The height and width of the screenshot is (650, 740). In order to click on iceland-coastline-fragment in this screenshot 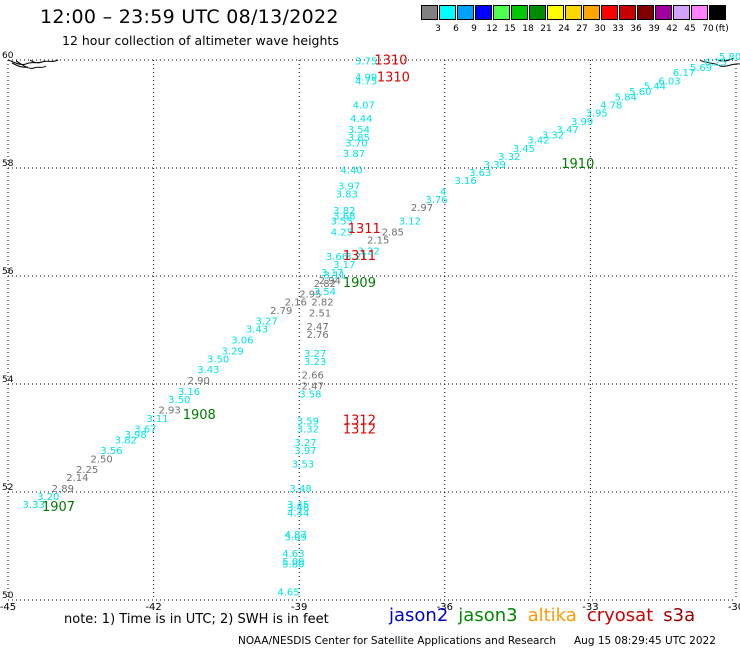, I will do `click(719, 62)`.